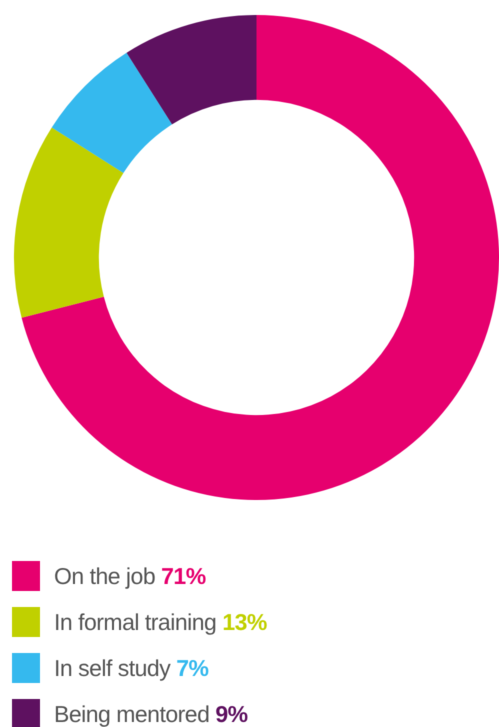  I want to click on data-label: 13%, so click(244, 622).